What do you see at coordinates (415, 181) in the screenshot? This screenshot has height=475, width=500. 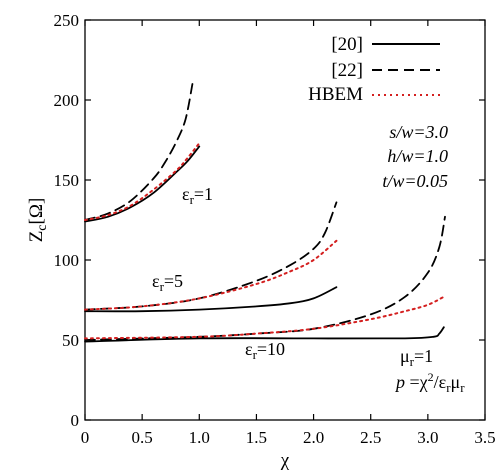 I see `param-t-w: t/w=0.05` at bounding box center [415, 181].